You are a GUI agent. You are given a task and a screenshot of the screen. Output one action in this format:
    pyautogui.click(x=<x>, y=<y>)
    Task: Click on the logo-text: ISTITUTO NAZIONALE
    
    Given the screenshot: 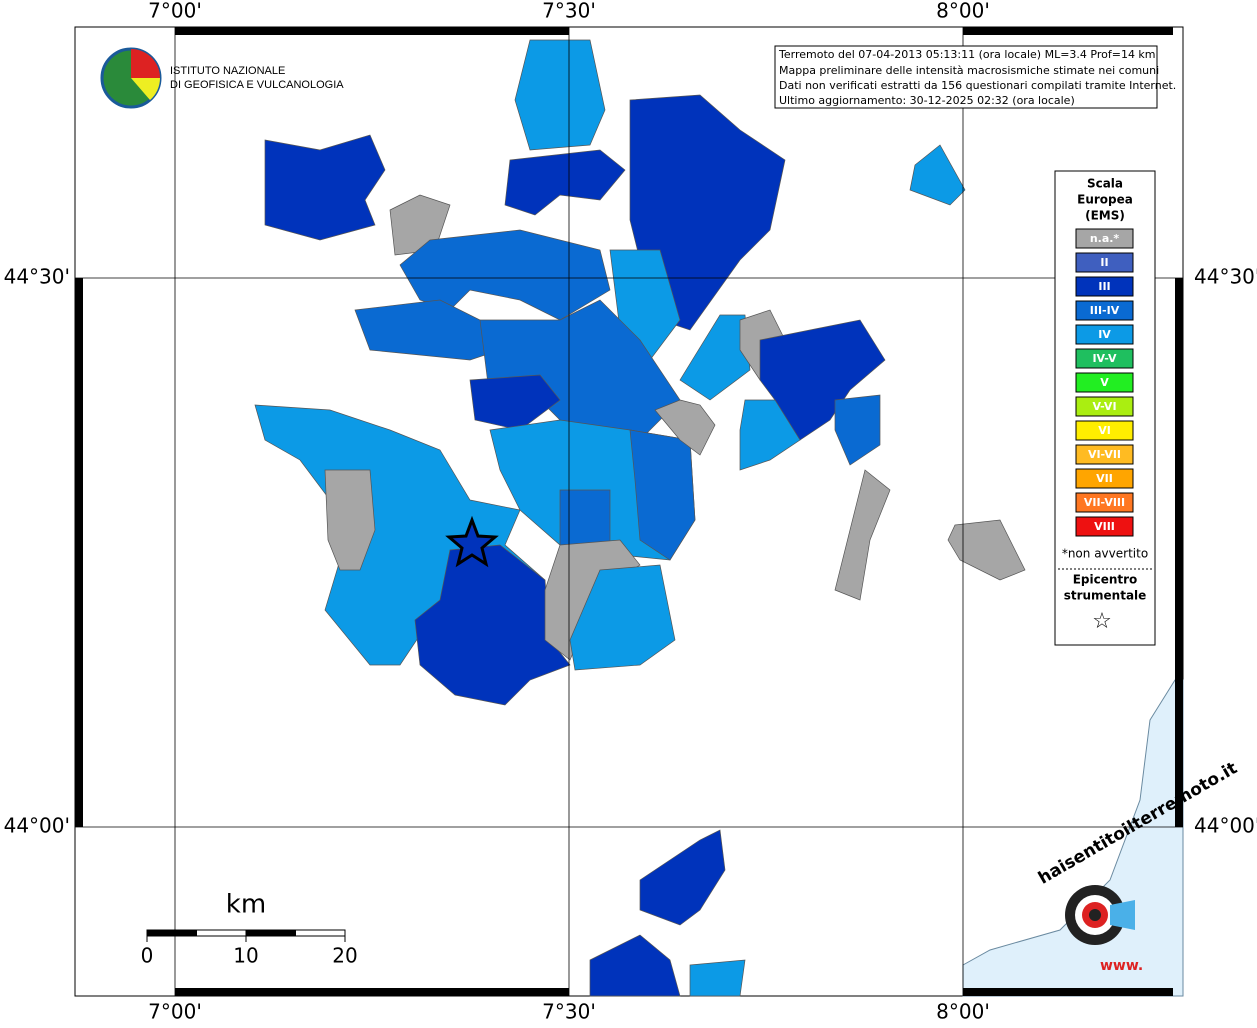 What is the action you would take?
    pyautogui.click(x=227, y=71)
    